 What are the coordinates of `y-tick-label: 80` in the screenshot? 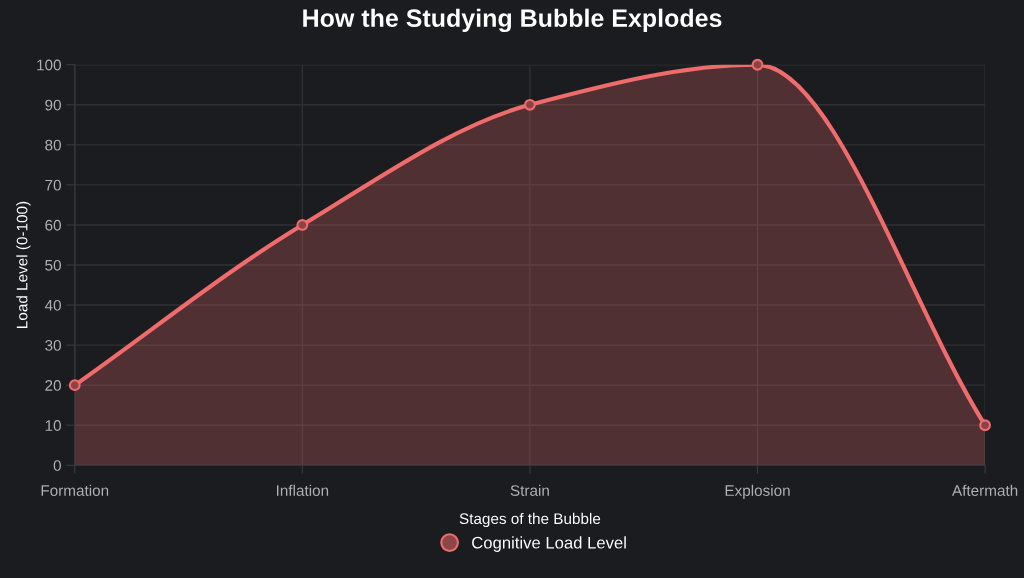 It's located at (53, 145).